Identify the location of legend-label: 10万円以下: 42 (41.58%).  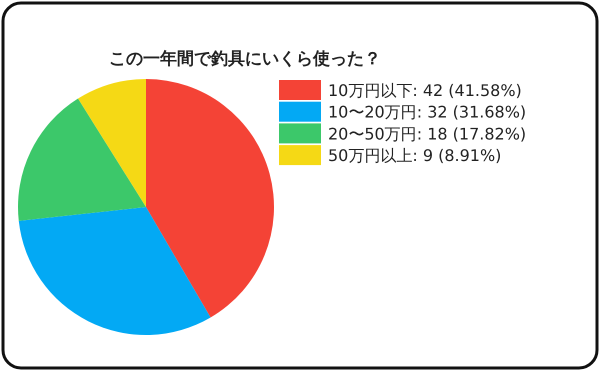
(425, 90).